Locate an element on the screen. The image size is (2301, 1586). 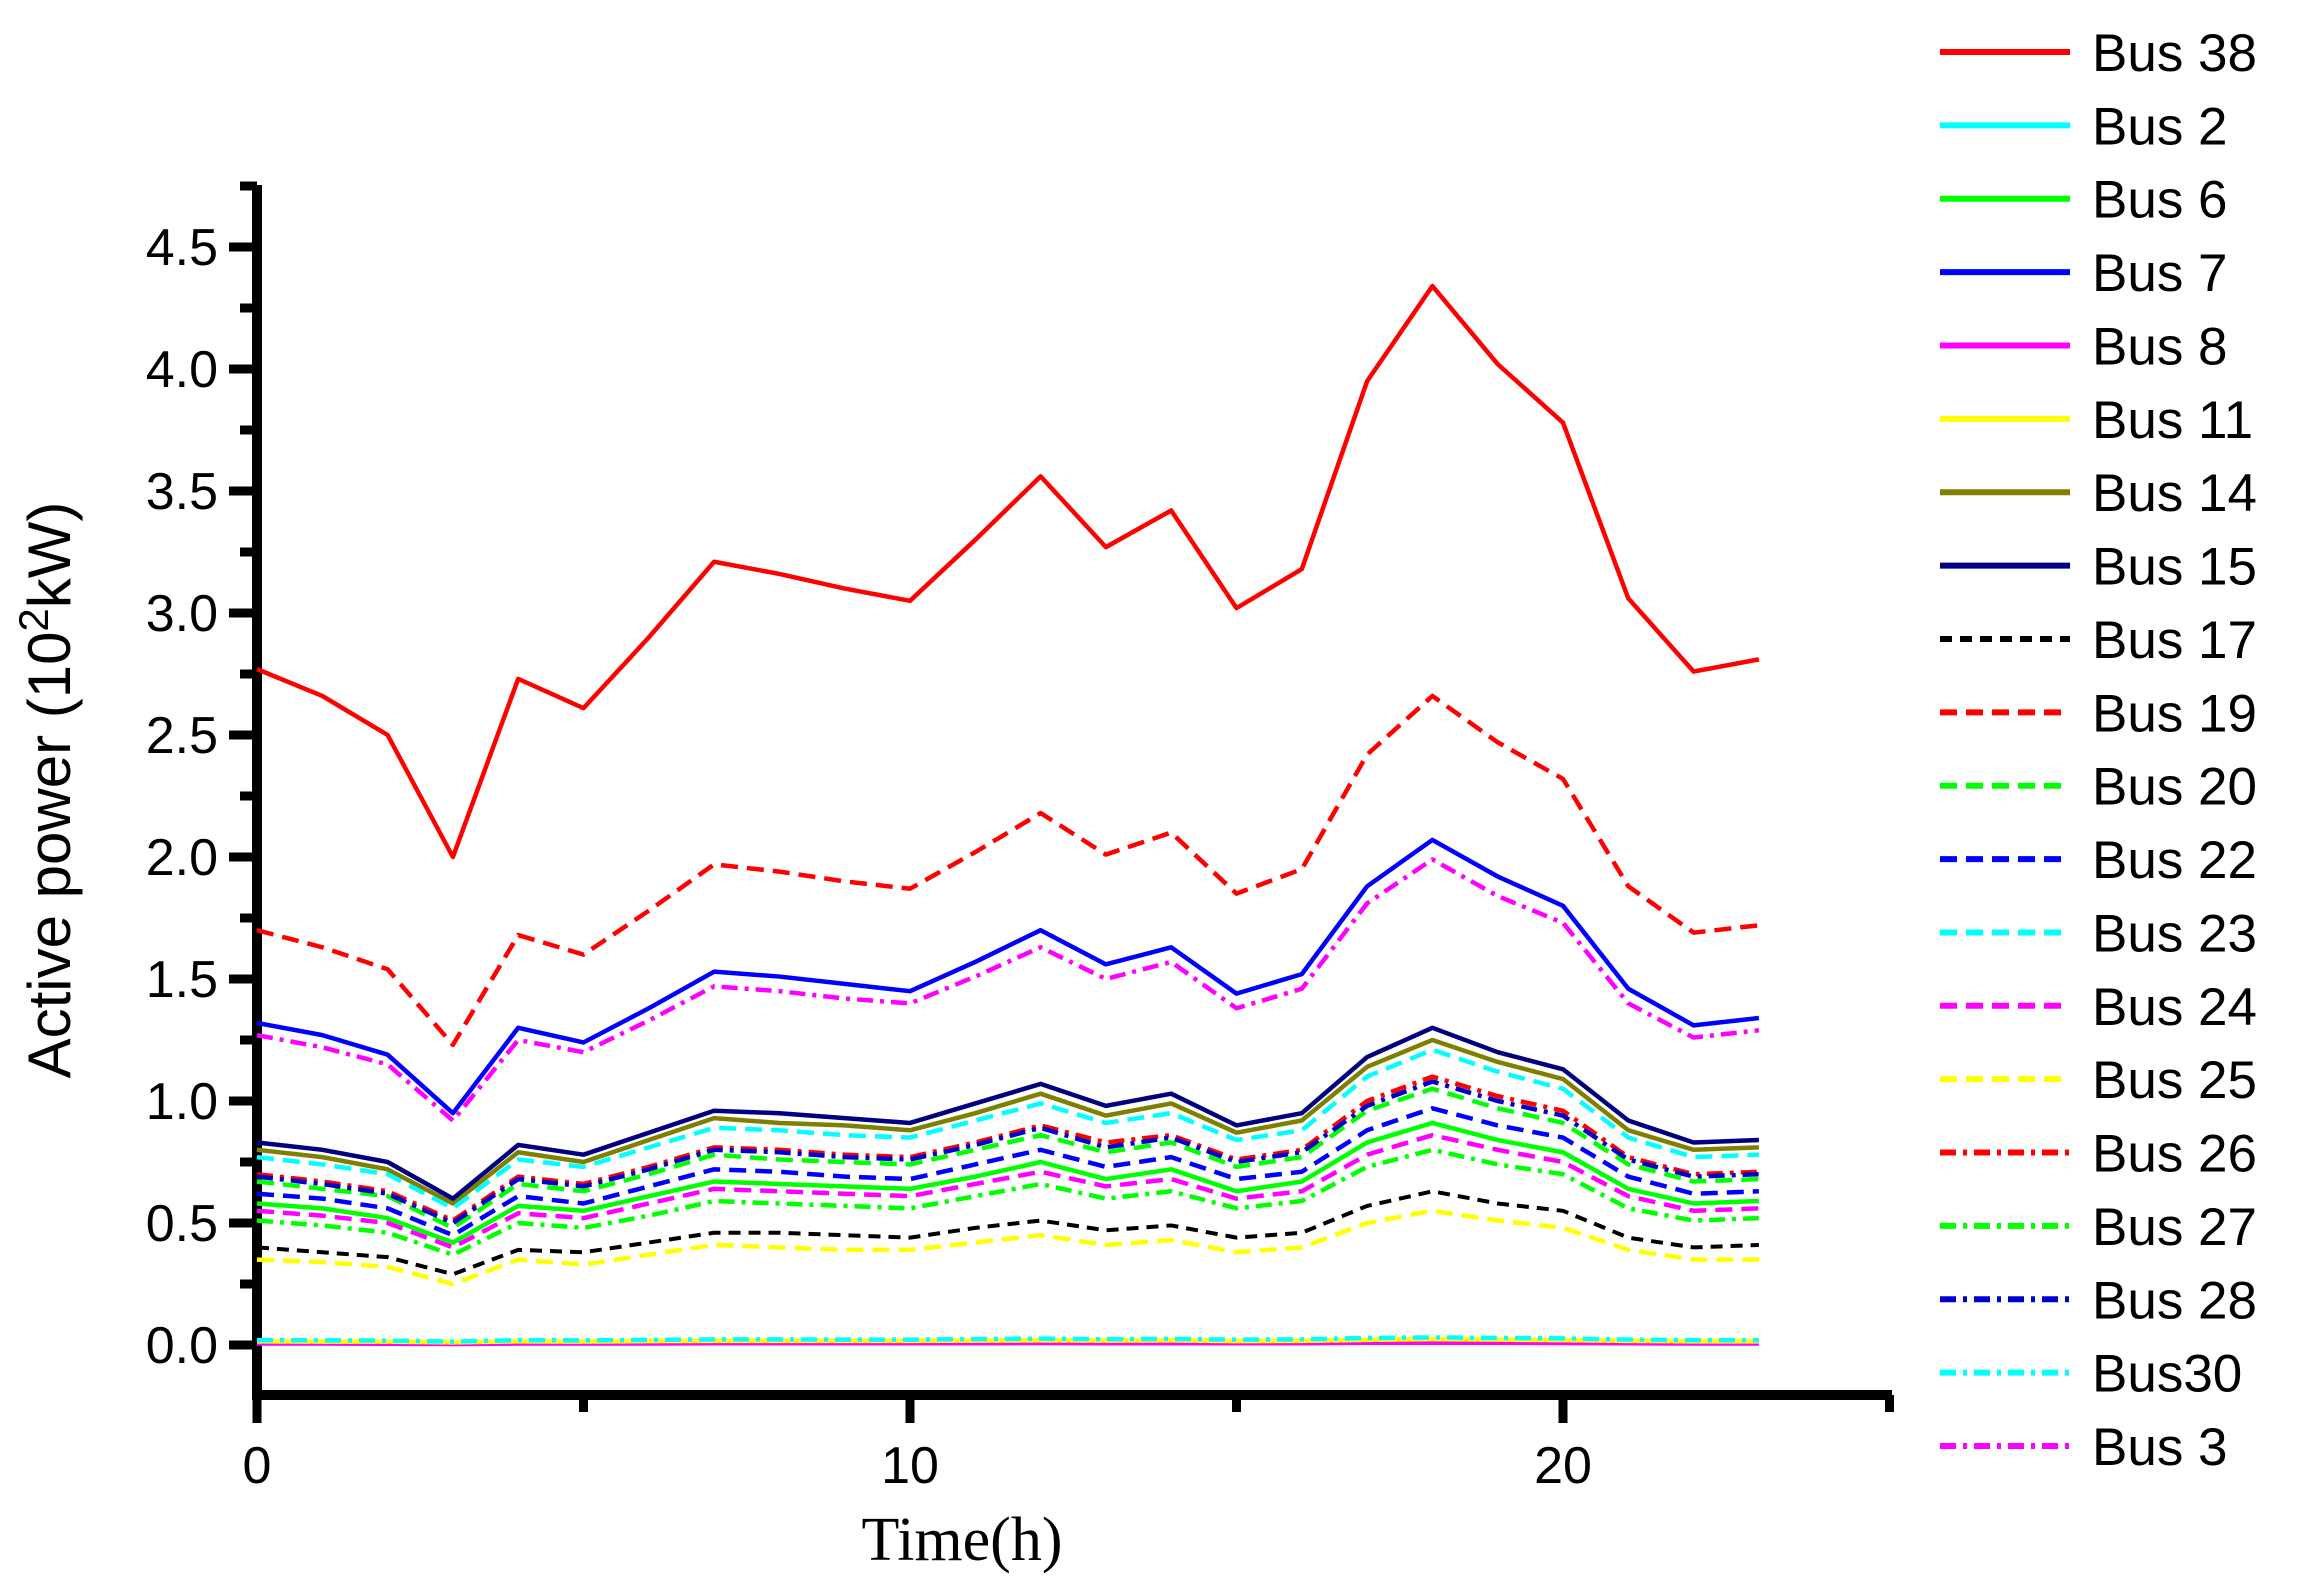
legend-label-bus-11: Bus 11 is located at coordinates (2172, 420).